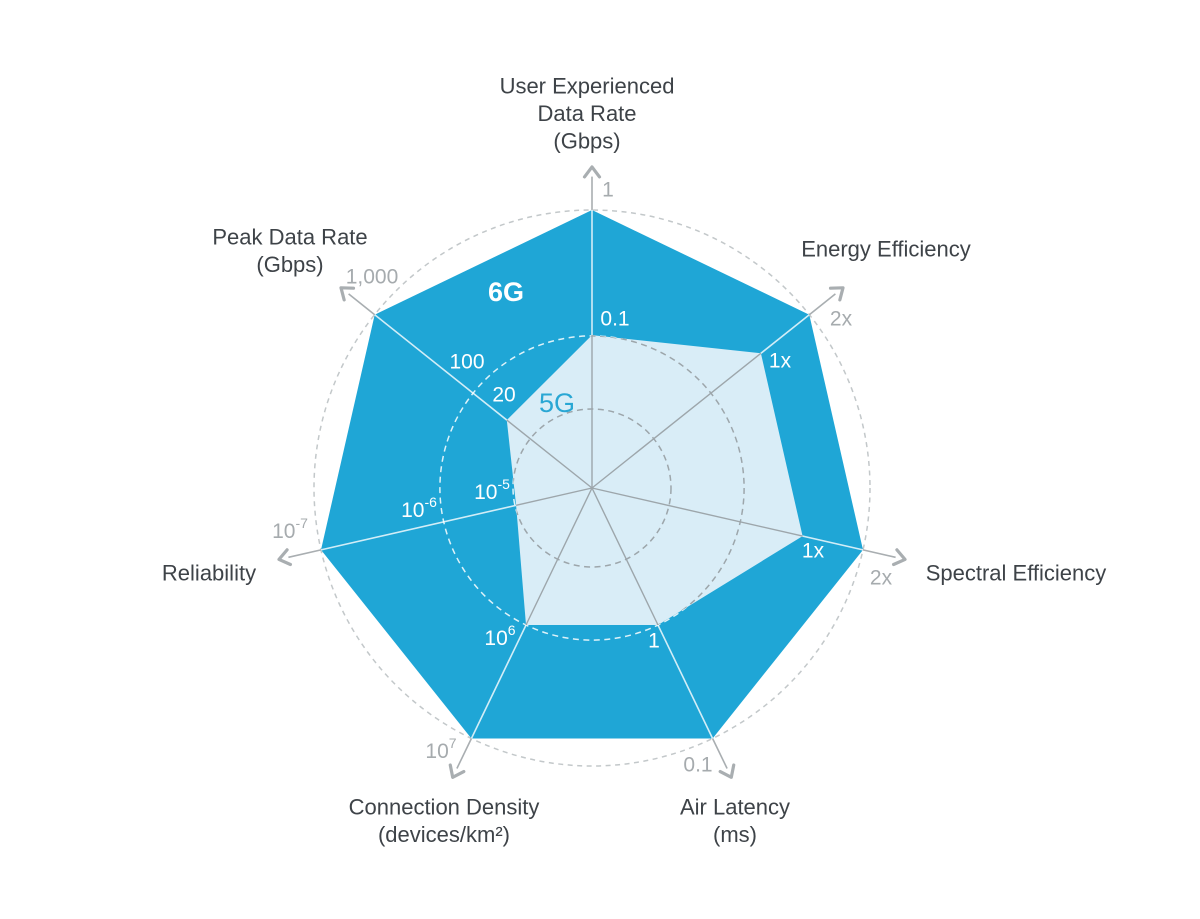 The width and height of the screenshot is (1200, 919). What do you see at coordinates (290, 529) in the screenshot?
I see `tick-label: 10⁻⁷` at bounding box center [290, 529].